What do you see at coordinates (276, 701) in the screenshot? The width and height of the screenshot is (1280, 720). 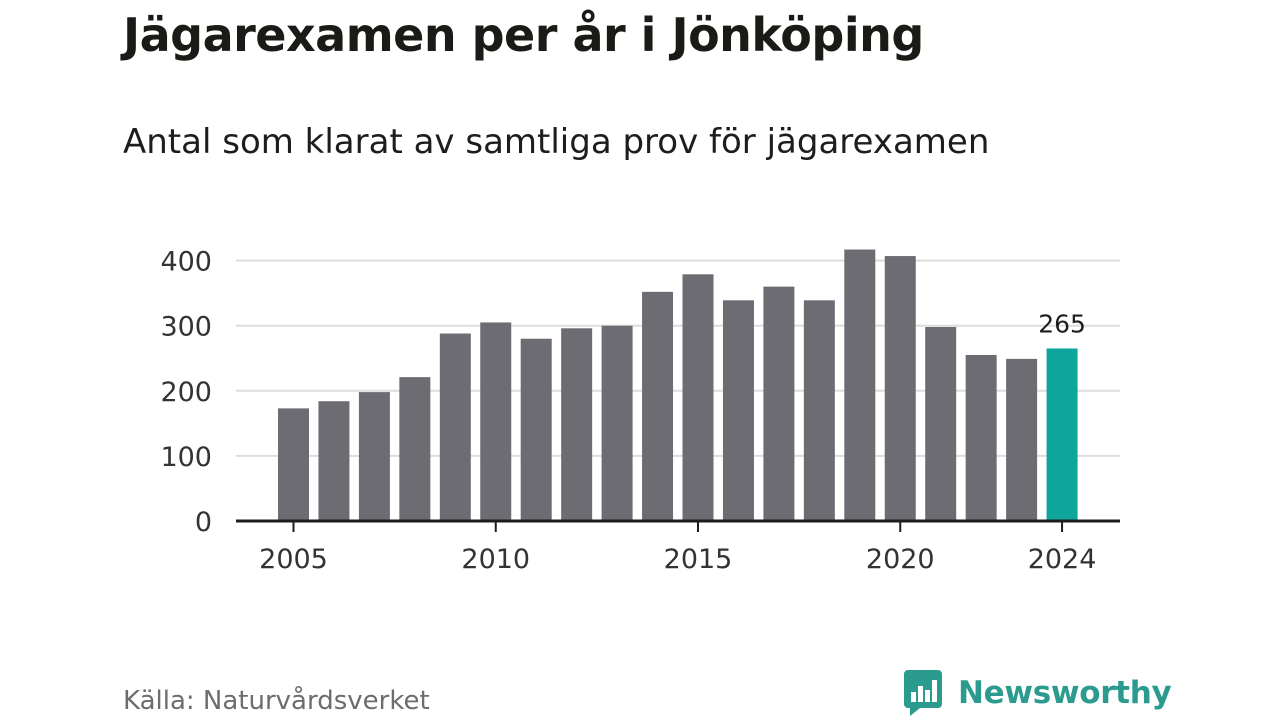 I see `source-note: Källa: Naturvårdsverket` at bounding box center [276, 701].